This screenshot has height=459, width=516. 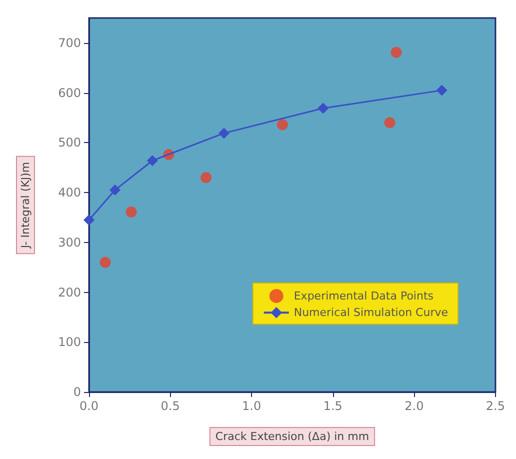 I want to click on y-tick-label: 200, so click(x=69, y=292).